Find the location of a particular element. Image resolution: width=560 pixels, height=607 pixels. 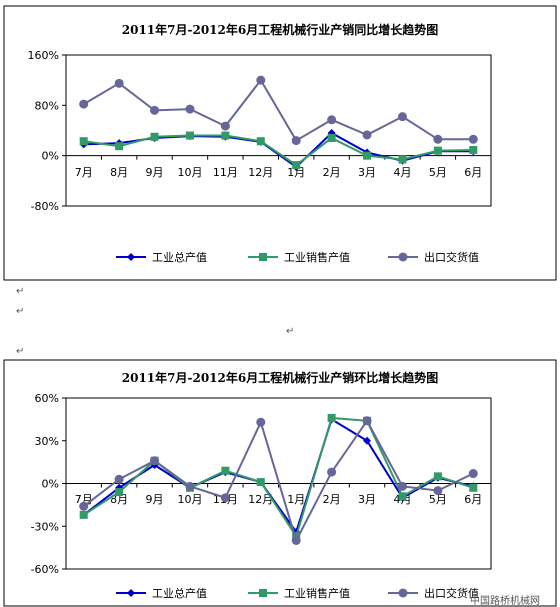

y-tick-label: 60% is located at coordinates (47, 398).